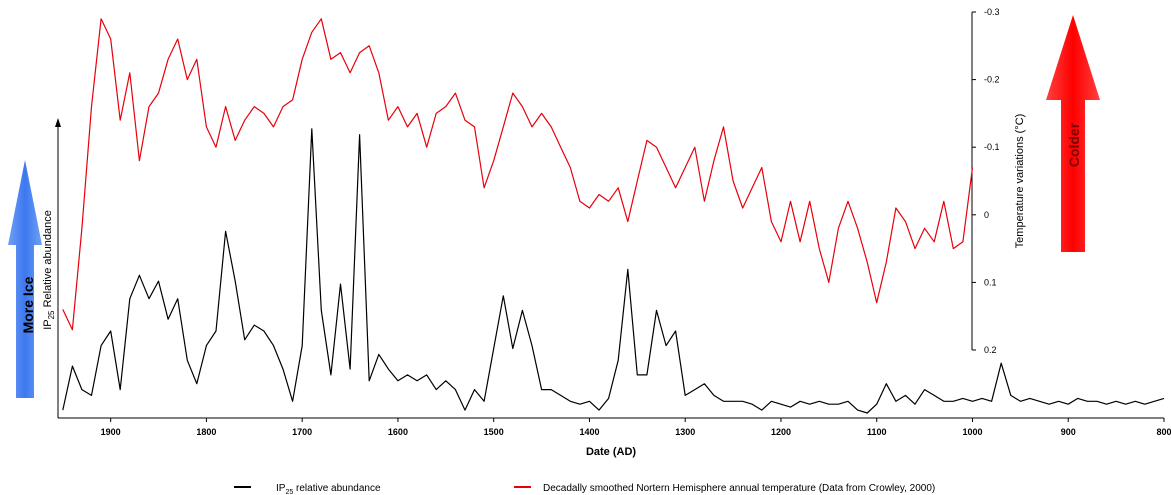  I want to click on y2-tick-label: 0, so click(986, 215).